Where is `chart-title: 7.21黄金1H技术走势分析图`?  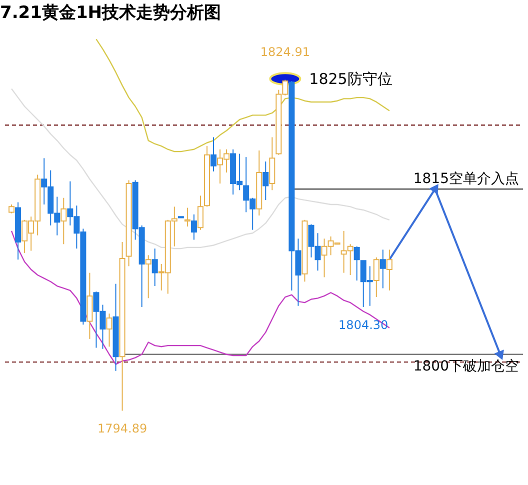
chart-title: 7.21黄金1H技术走势分析图 is located at coordinates (110, 13).